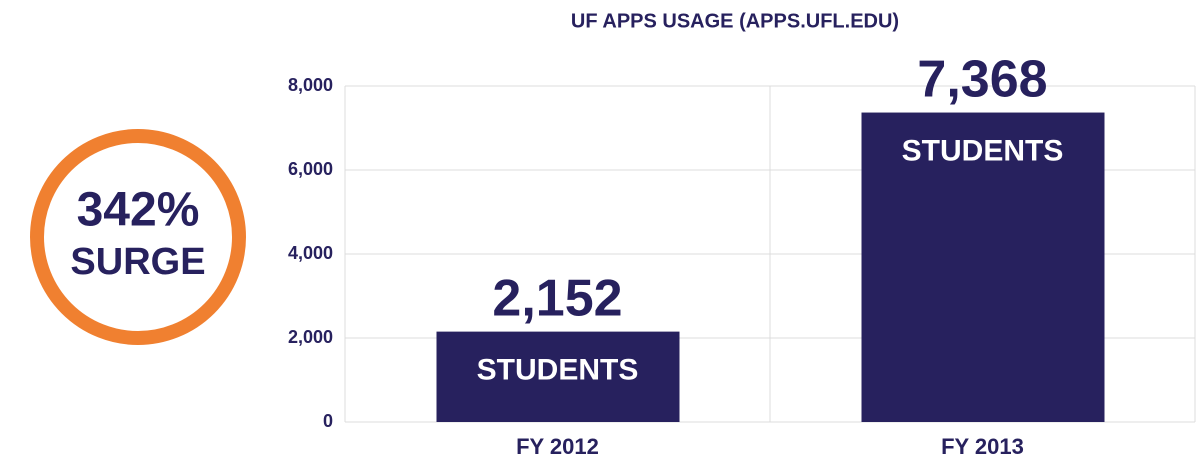 This screenshot has height=465, width=1203. What do you see at coordinates (735, 21) in the screenshot?
I see `chart-title: UF APPS USAGE (APPS.UFL.EDU)` at bounding box center [735, 21].